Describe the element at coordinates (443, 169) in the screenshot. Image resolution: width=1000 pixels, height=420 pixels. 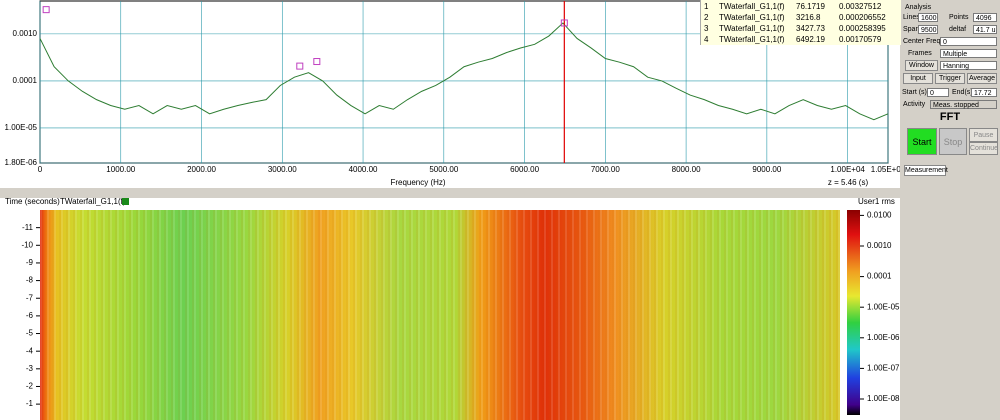
I see `x-tick-label: 5000.00` at that location.